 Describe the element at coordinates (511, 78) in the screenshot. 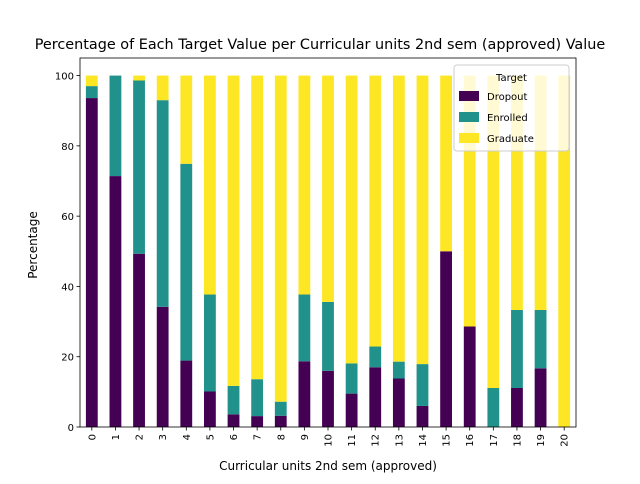

I see `legend-title: Target` at that location.